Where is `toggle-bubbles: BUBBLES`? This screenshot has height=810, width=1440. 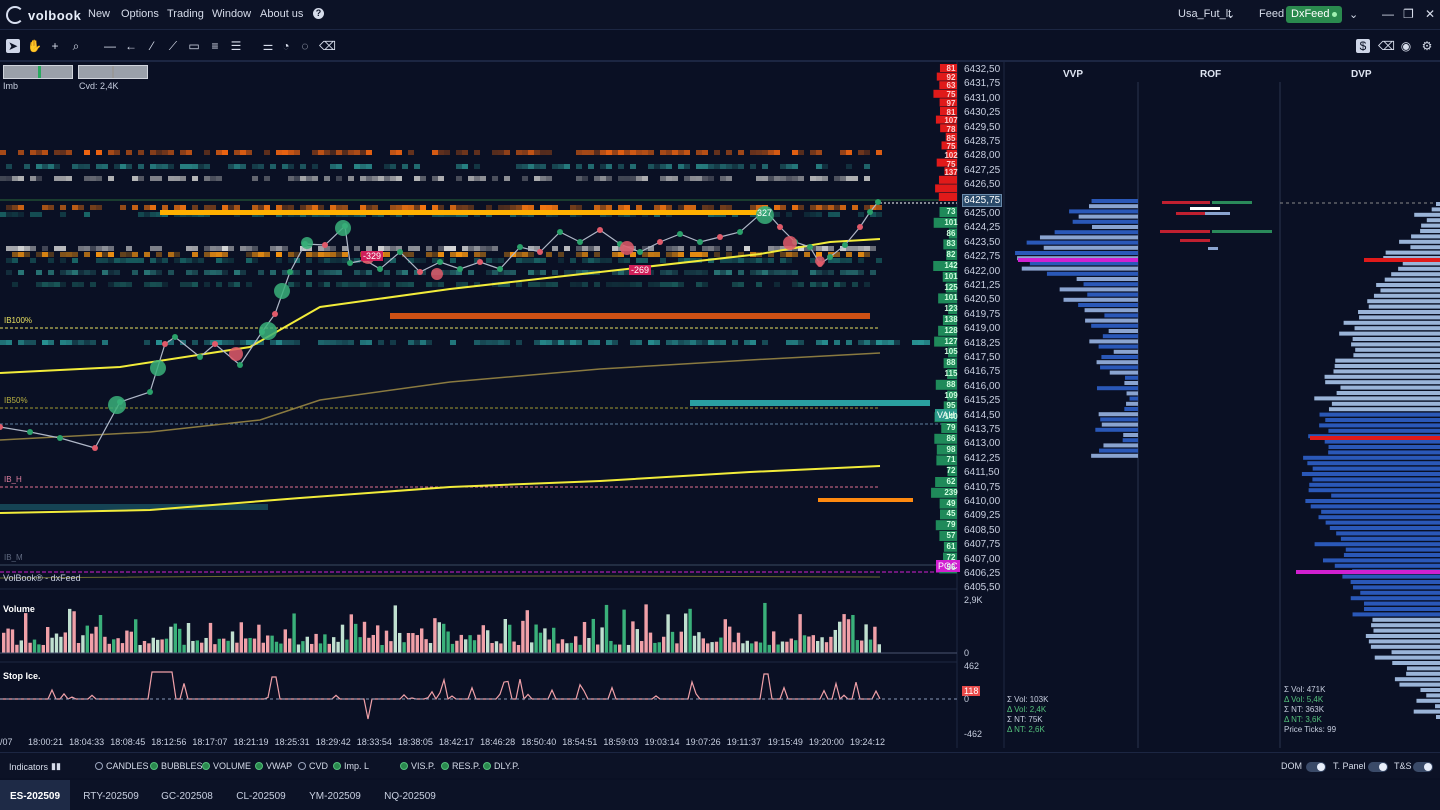 toggle-bubbles: BUBBLES is located at coordinates (176, 766).